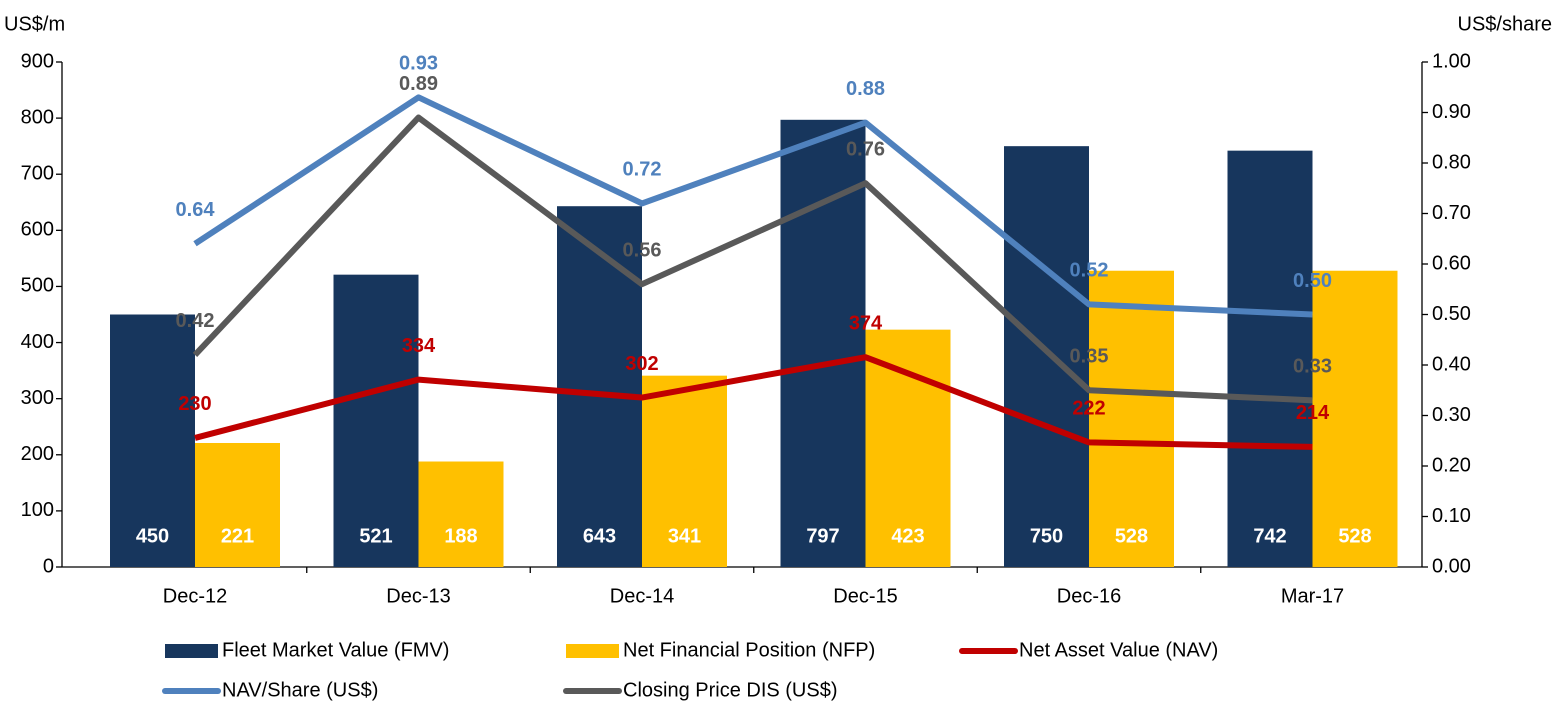 This screenshot has width=1556, height=707. What do you see at coordinates (418, 64) in the screenshot?
I see `line-label: 0.93` at bounding box center [418, 64].